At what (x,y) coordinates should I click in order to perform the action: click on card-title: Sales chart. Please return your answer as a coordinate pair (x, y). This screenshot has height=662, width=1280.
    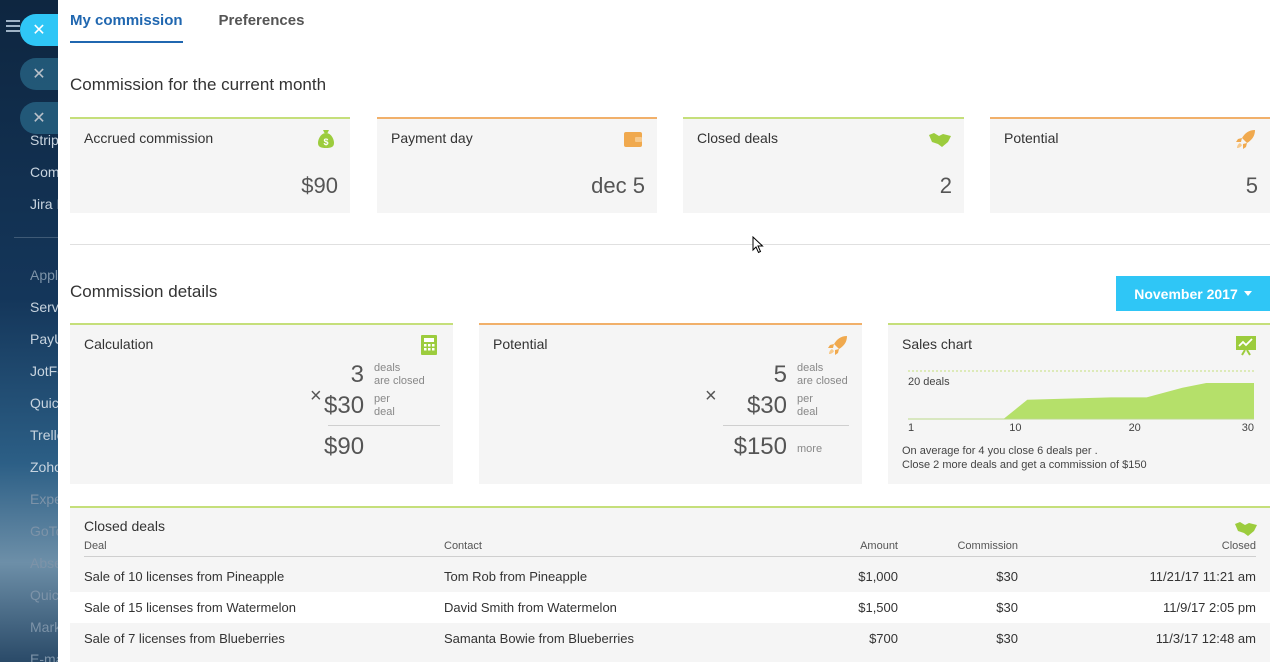
    Looking at the image, I should click on (937, 344).